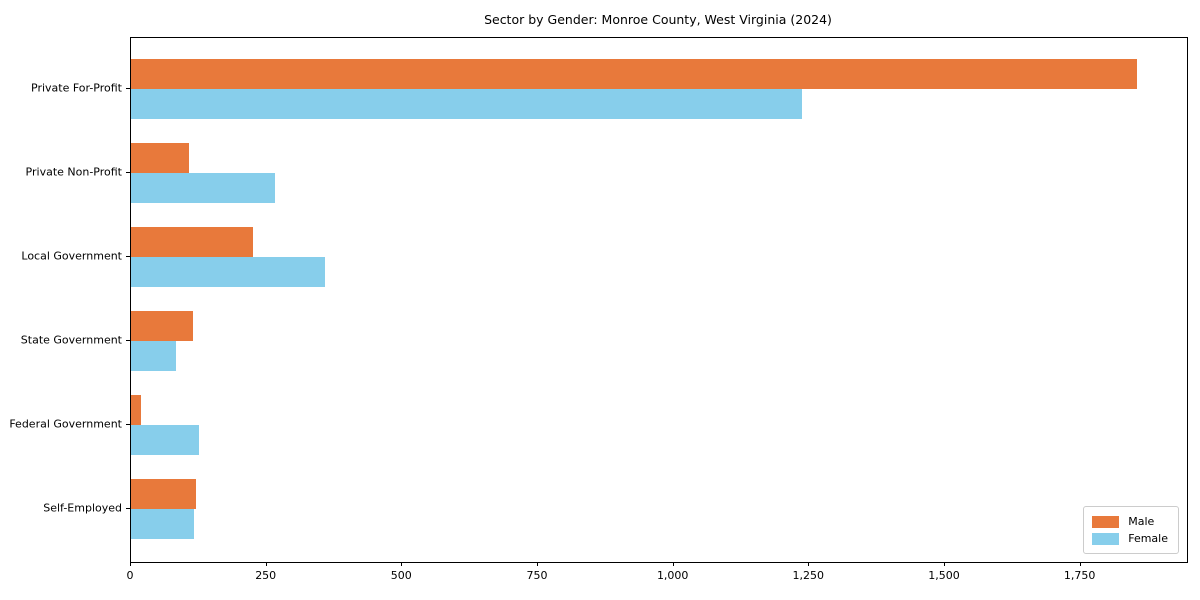  I want to click on x-tick-label: 1,250, so click(808, 575).